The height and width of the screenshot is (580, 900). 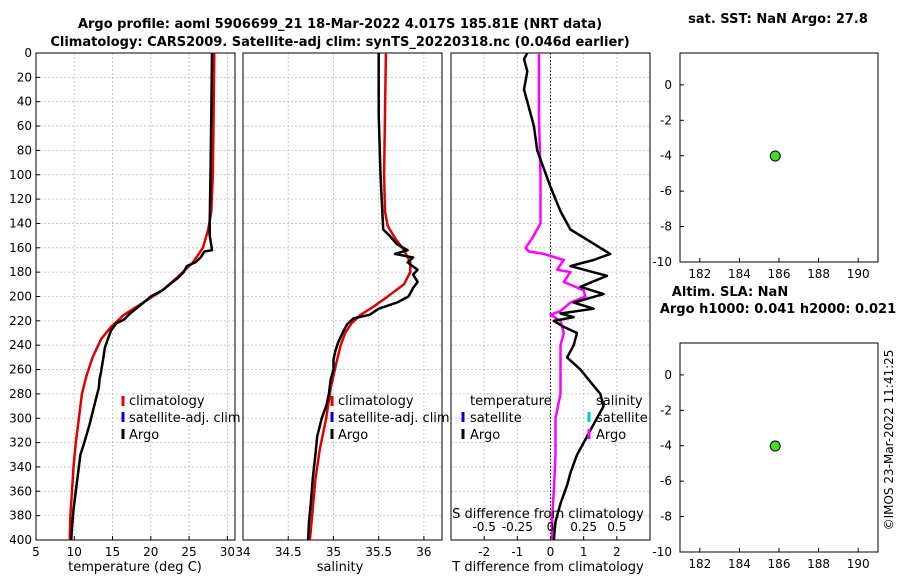 I want to click on salinity-legend: climatology satellite-adj. clim Argo, so click(x=390, y=418).